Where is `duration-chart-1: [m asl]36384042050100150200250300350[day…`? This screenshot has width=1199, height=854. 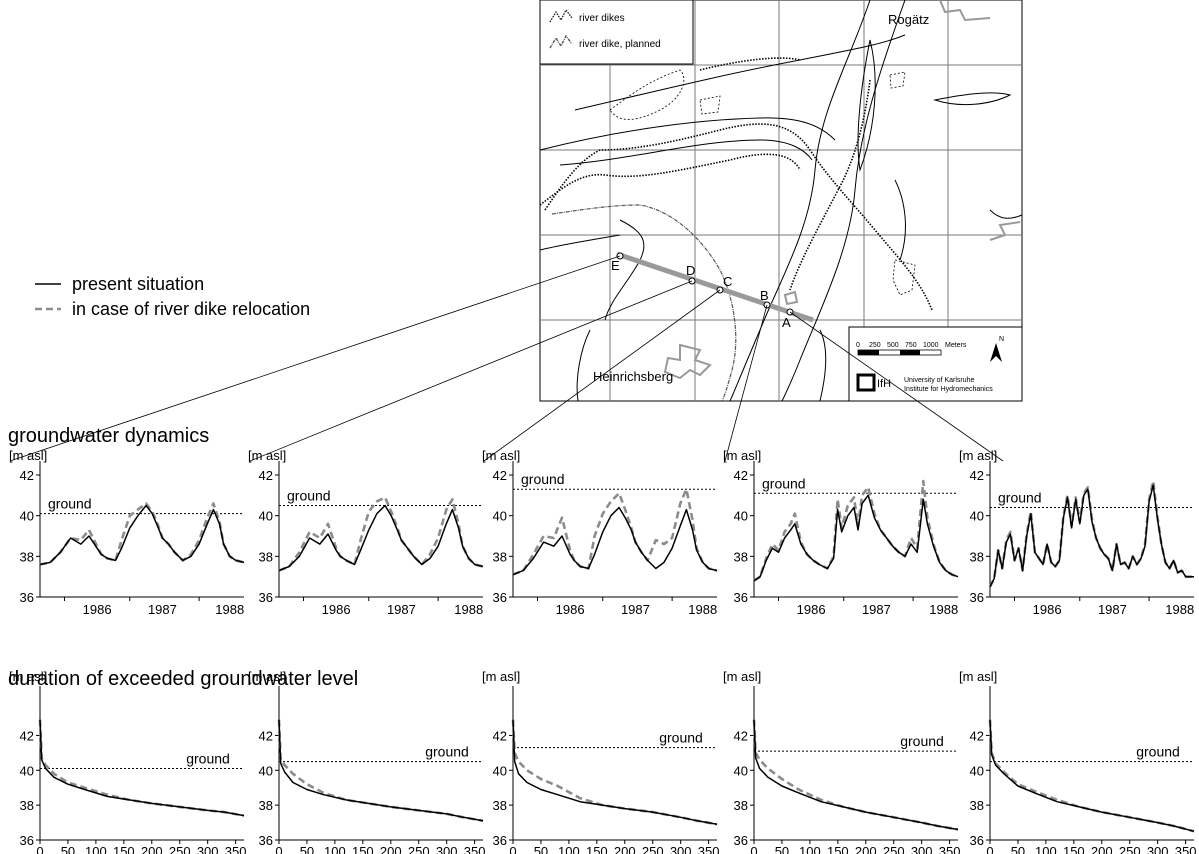 duration-chart-1: [m asl]36384042050100150200250300350[day… is located at coordinates (127, 761).